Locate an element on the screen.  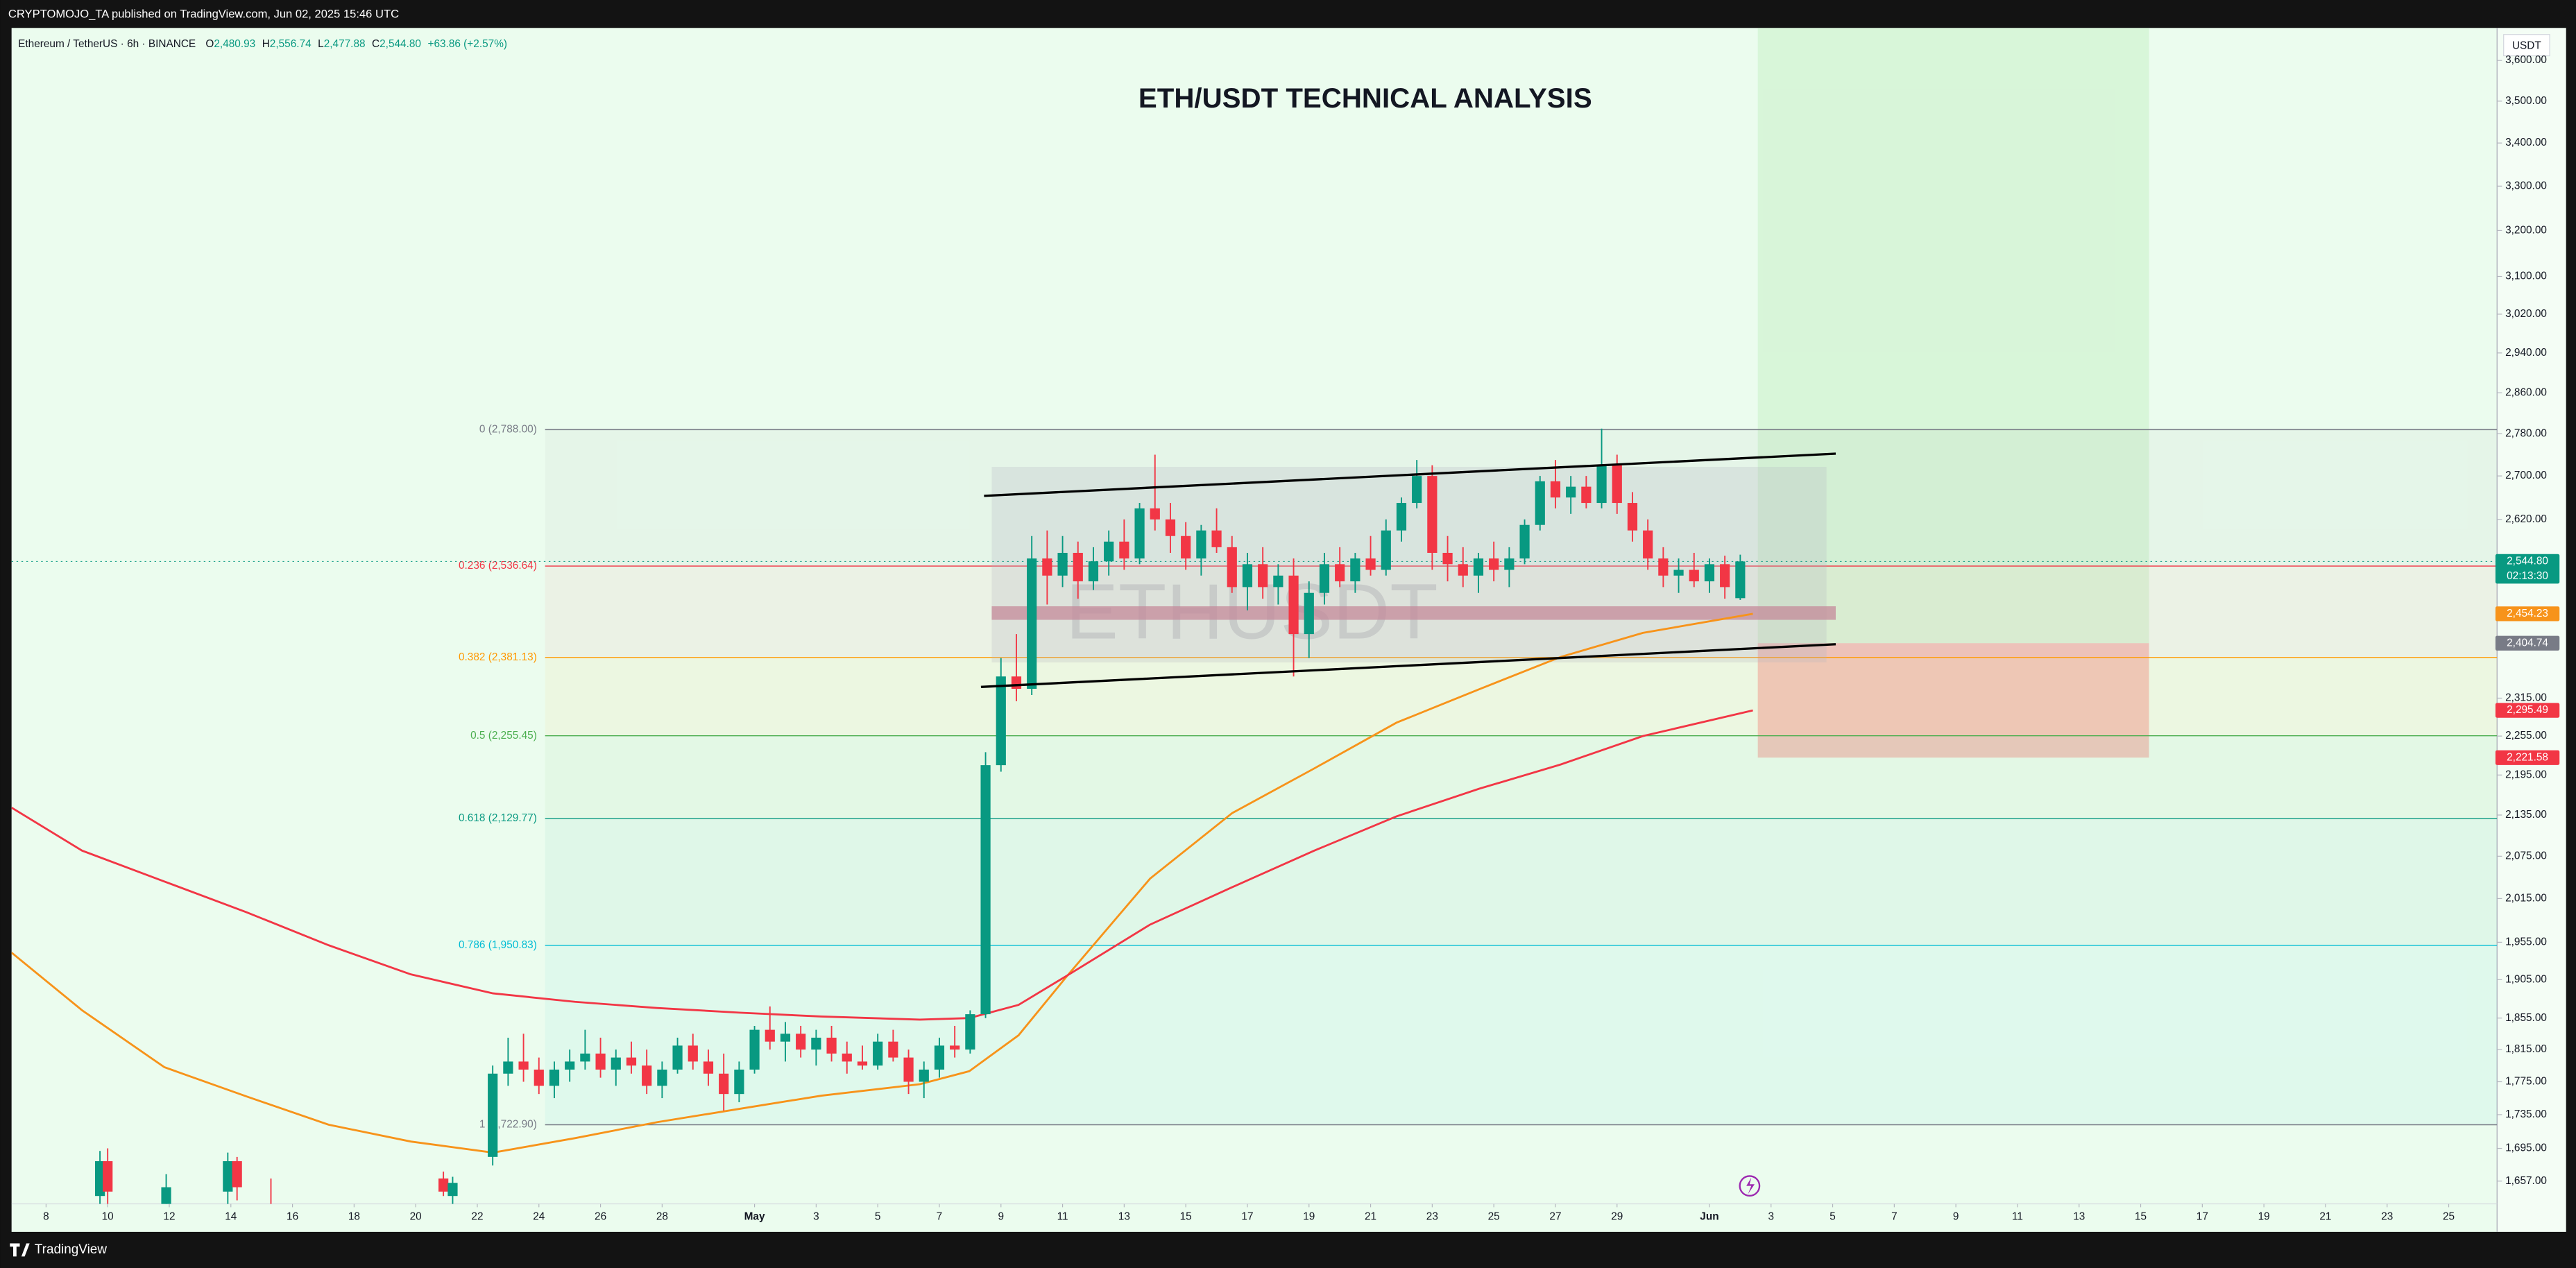
support-band is located at coordinates (1413, 613).